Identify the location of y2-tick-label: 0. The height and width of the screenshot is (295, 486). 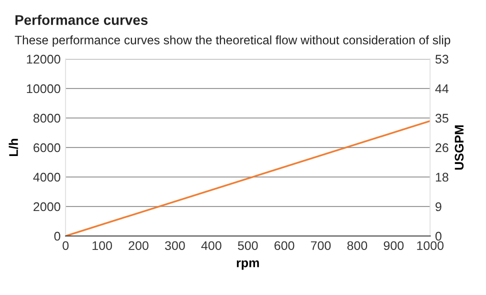
(438, 236).